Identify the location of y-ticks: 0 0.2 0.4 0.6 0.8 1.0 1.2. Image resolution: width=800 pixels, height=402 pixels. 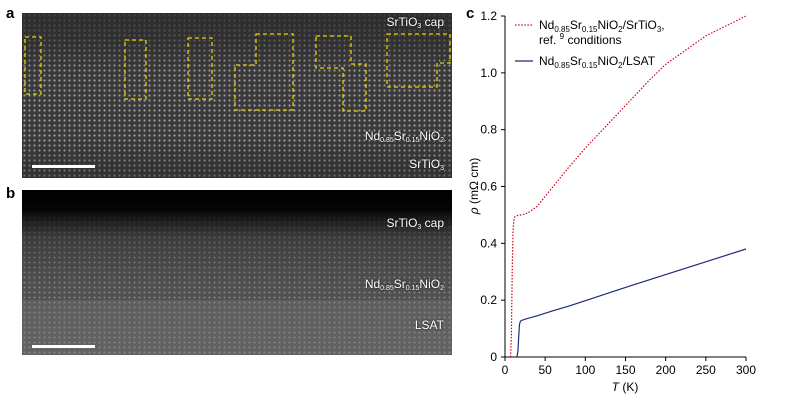
(492, 186).